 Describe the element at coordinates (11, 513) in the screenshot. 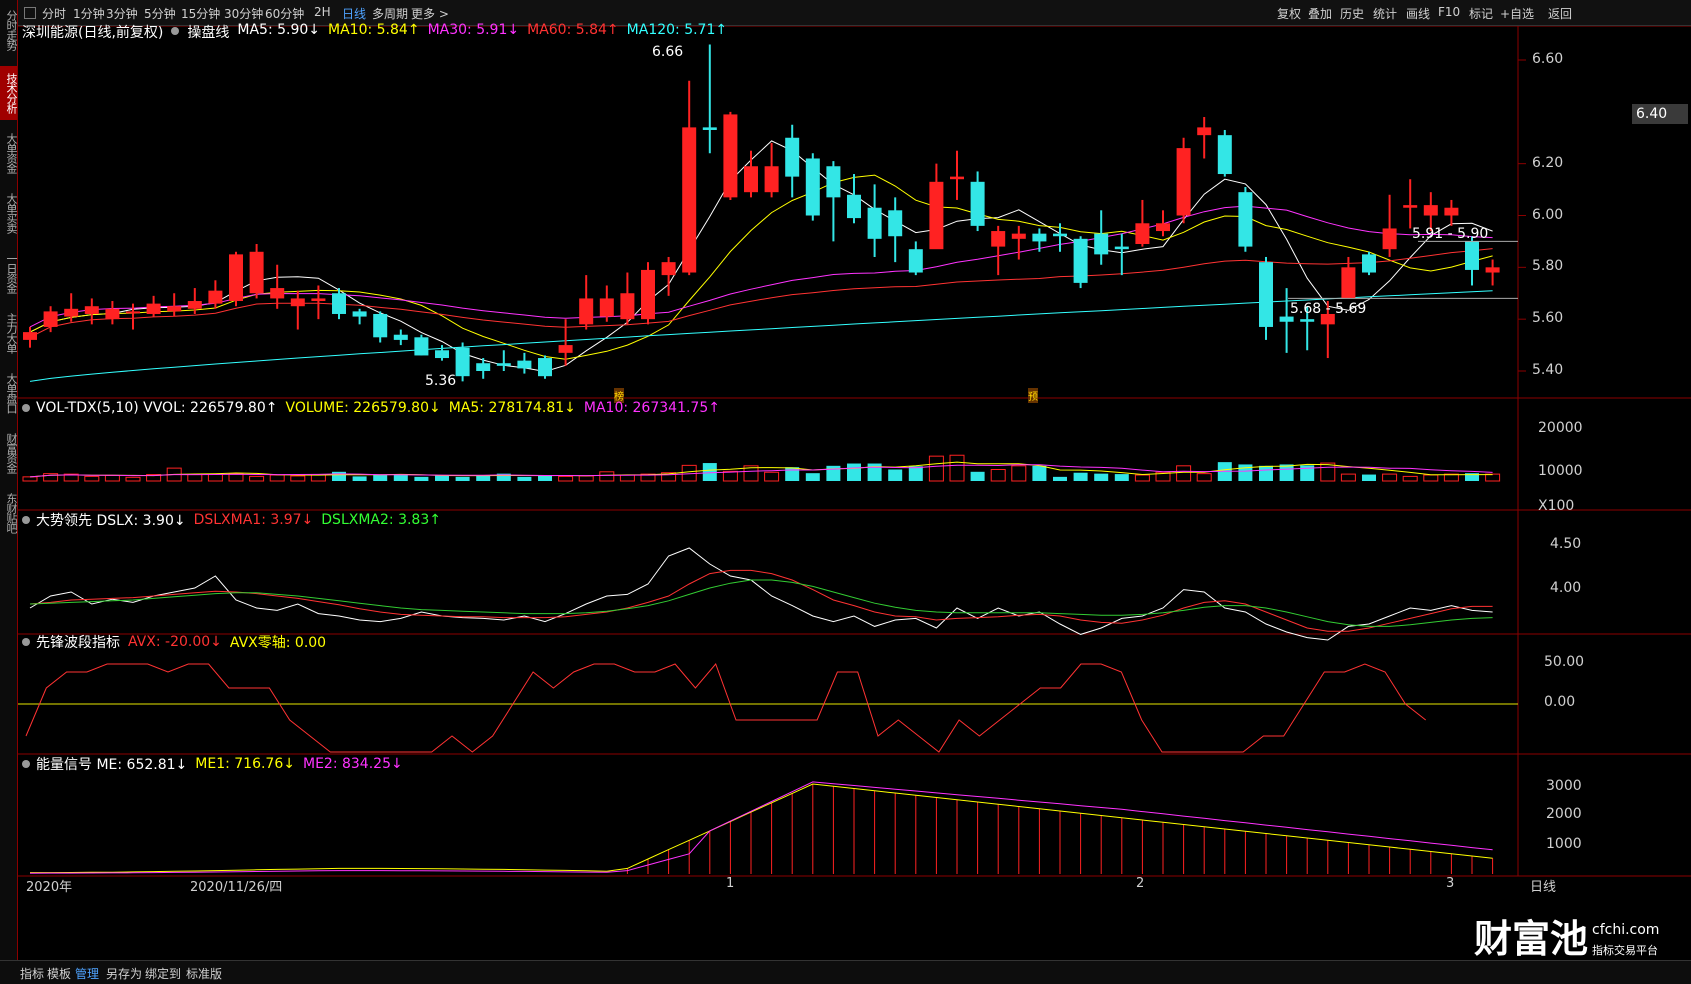

I see `sidebar-tab-8: 东财贴吧` at that location.